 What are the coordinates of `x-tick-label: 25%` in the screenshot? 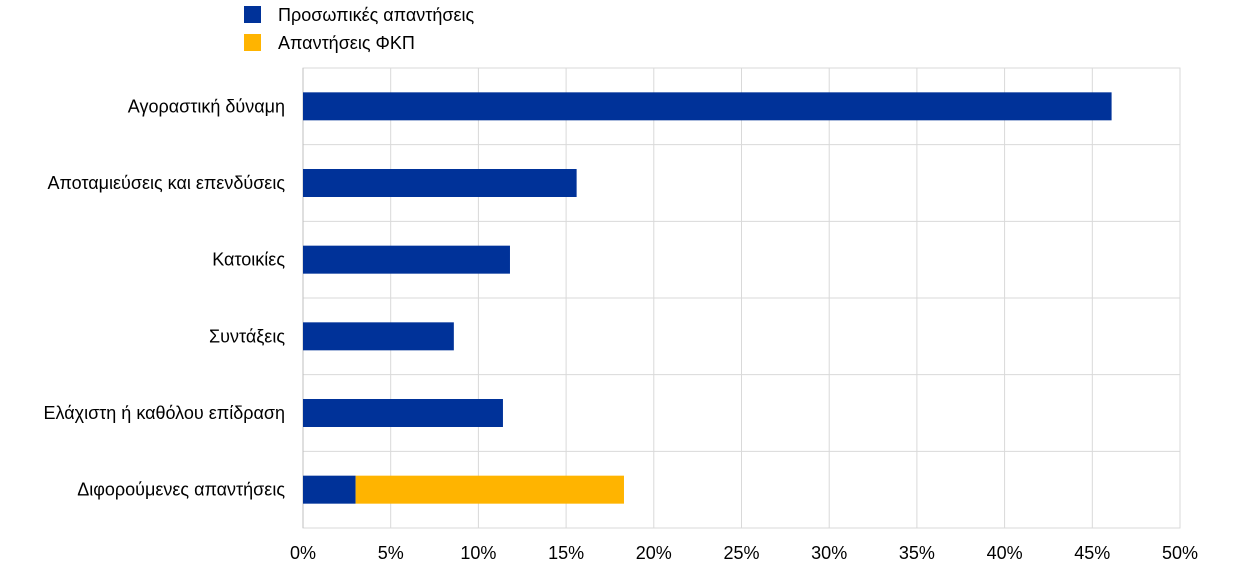 It's located at (741, 553).